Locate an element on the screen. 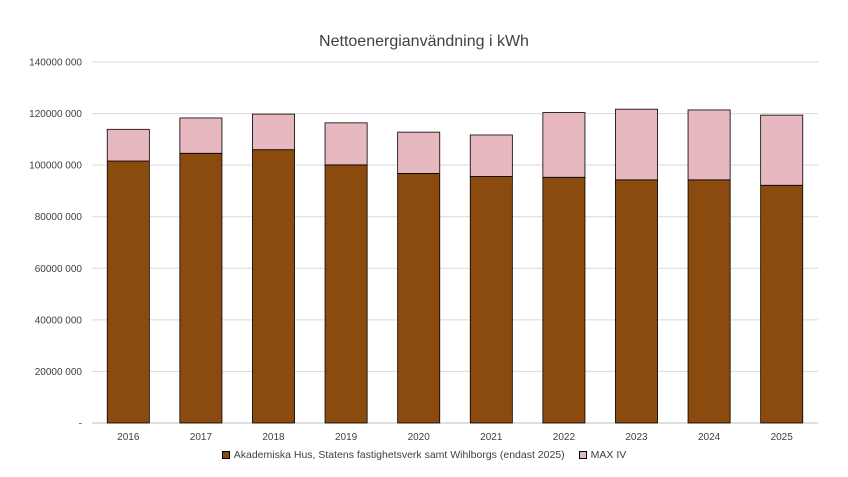 Image resolution: width=848 pixels, height=477 pixels. y-tick-label: 40000 000 is located at coordinates (59, 320).